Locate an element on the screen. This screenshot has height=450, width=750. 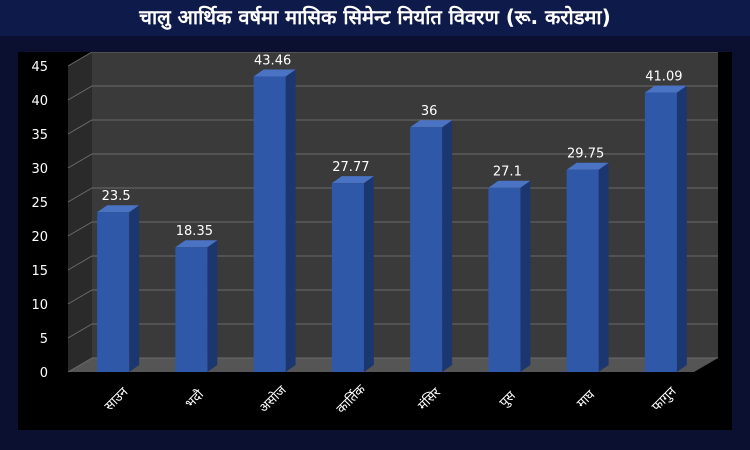
data-label: 43.46 is located at coordinates (272, 60).